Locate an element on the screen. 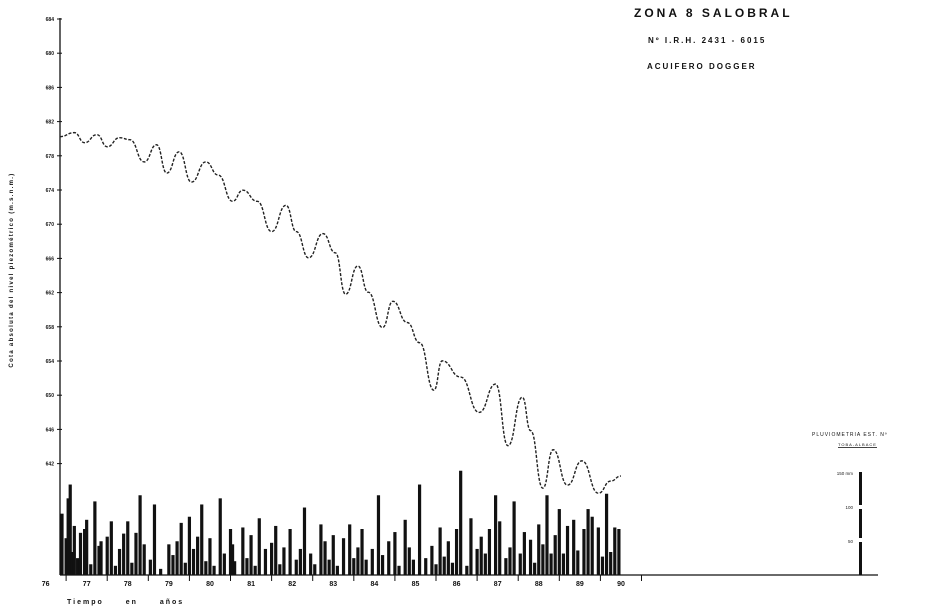 This screenshot has height=612, width=936. y-tick-label: 654 is located at coordinates (50, 362).